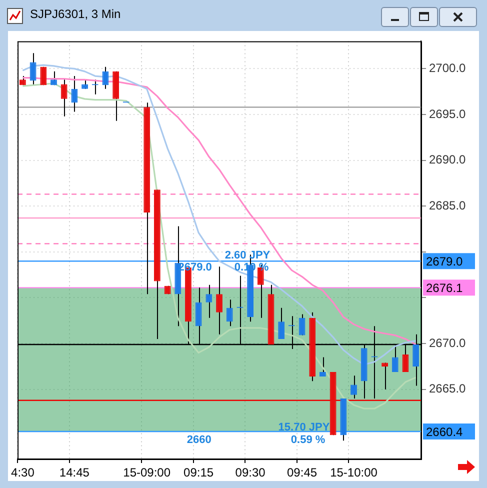 The height and width of the screenshot is (488, 487). What do you see at coordinates (199, 440) in the screenshot?
I see `annotation: 2660` at bounding box center [199, 440].